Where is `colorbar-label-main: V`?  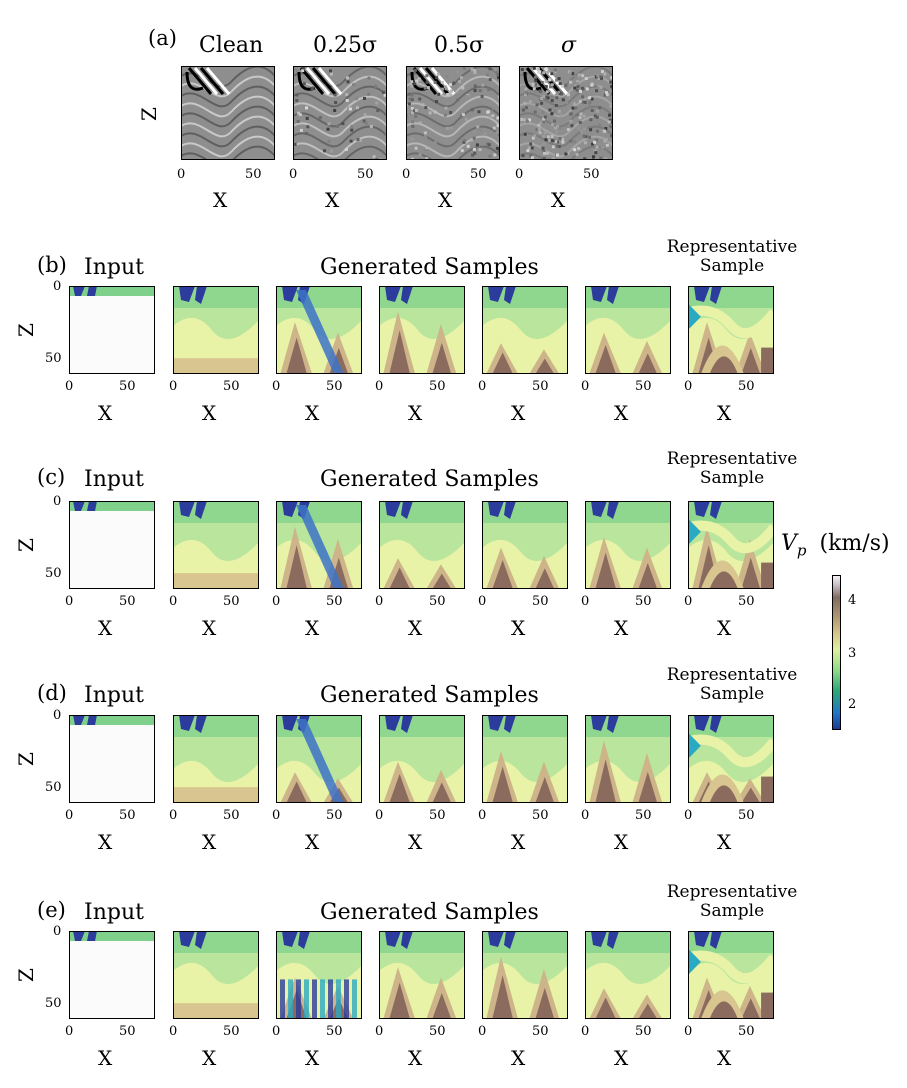
colorbar-label-main: V is located at coordinates (789, 543).